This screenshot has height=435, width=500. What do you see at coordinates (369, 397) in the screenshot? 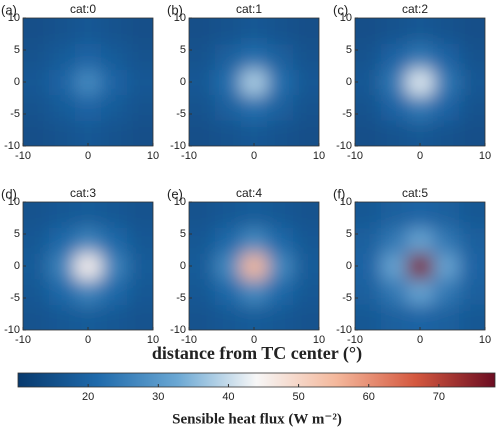
I see `colorbar-tick-label: 60` at bounding box center [369, 397].